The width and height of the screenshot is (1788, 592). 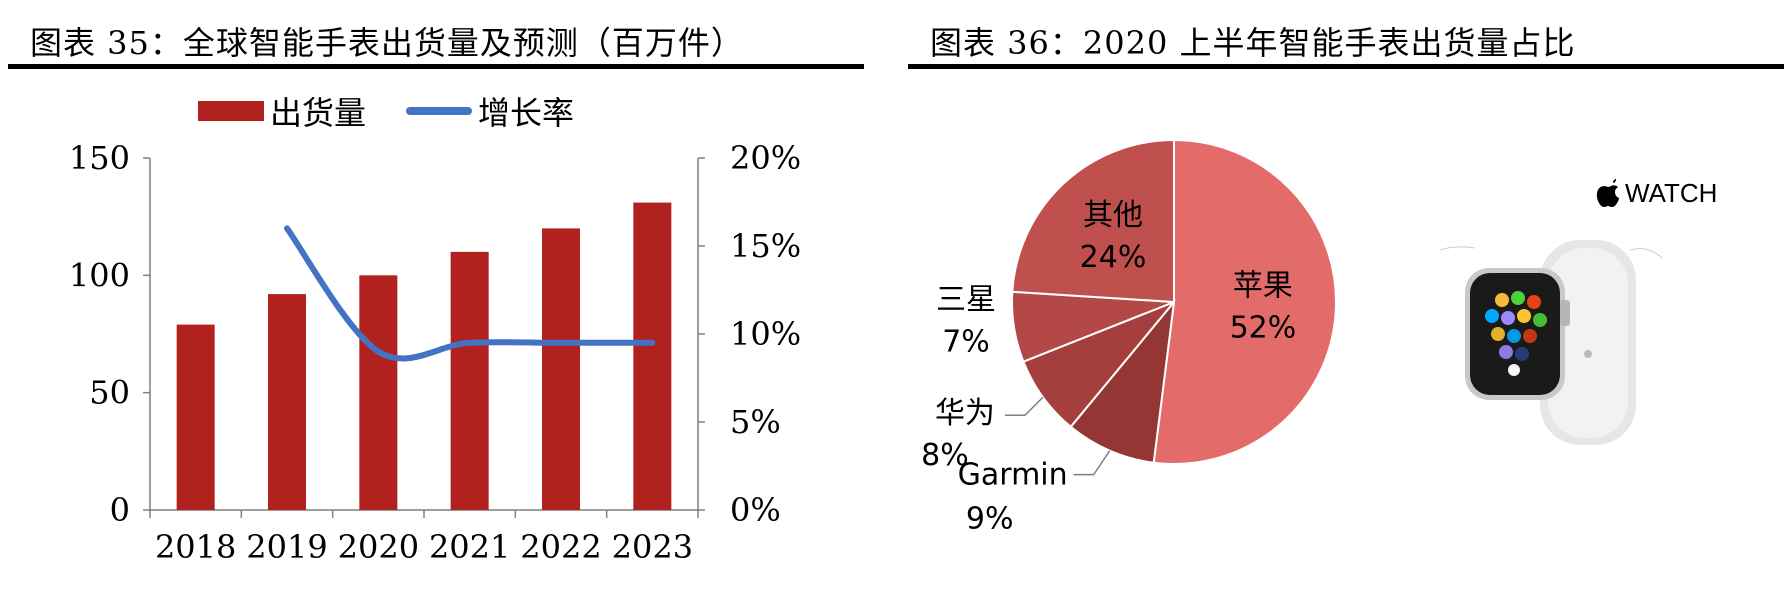 I want to click on bar-2021, so click(x=469, y=380).